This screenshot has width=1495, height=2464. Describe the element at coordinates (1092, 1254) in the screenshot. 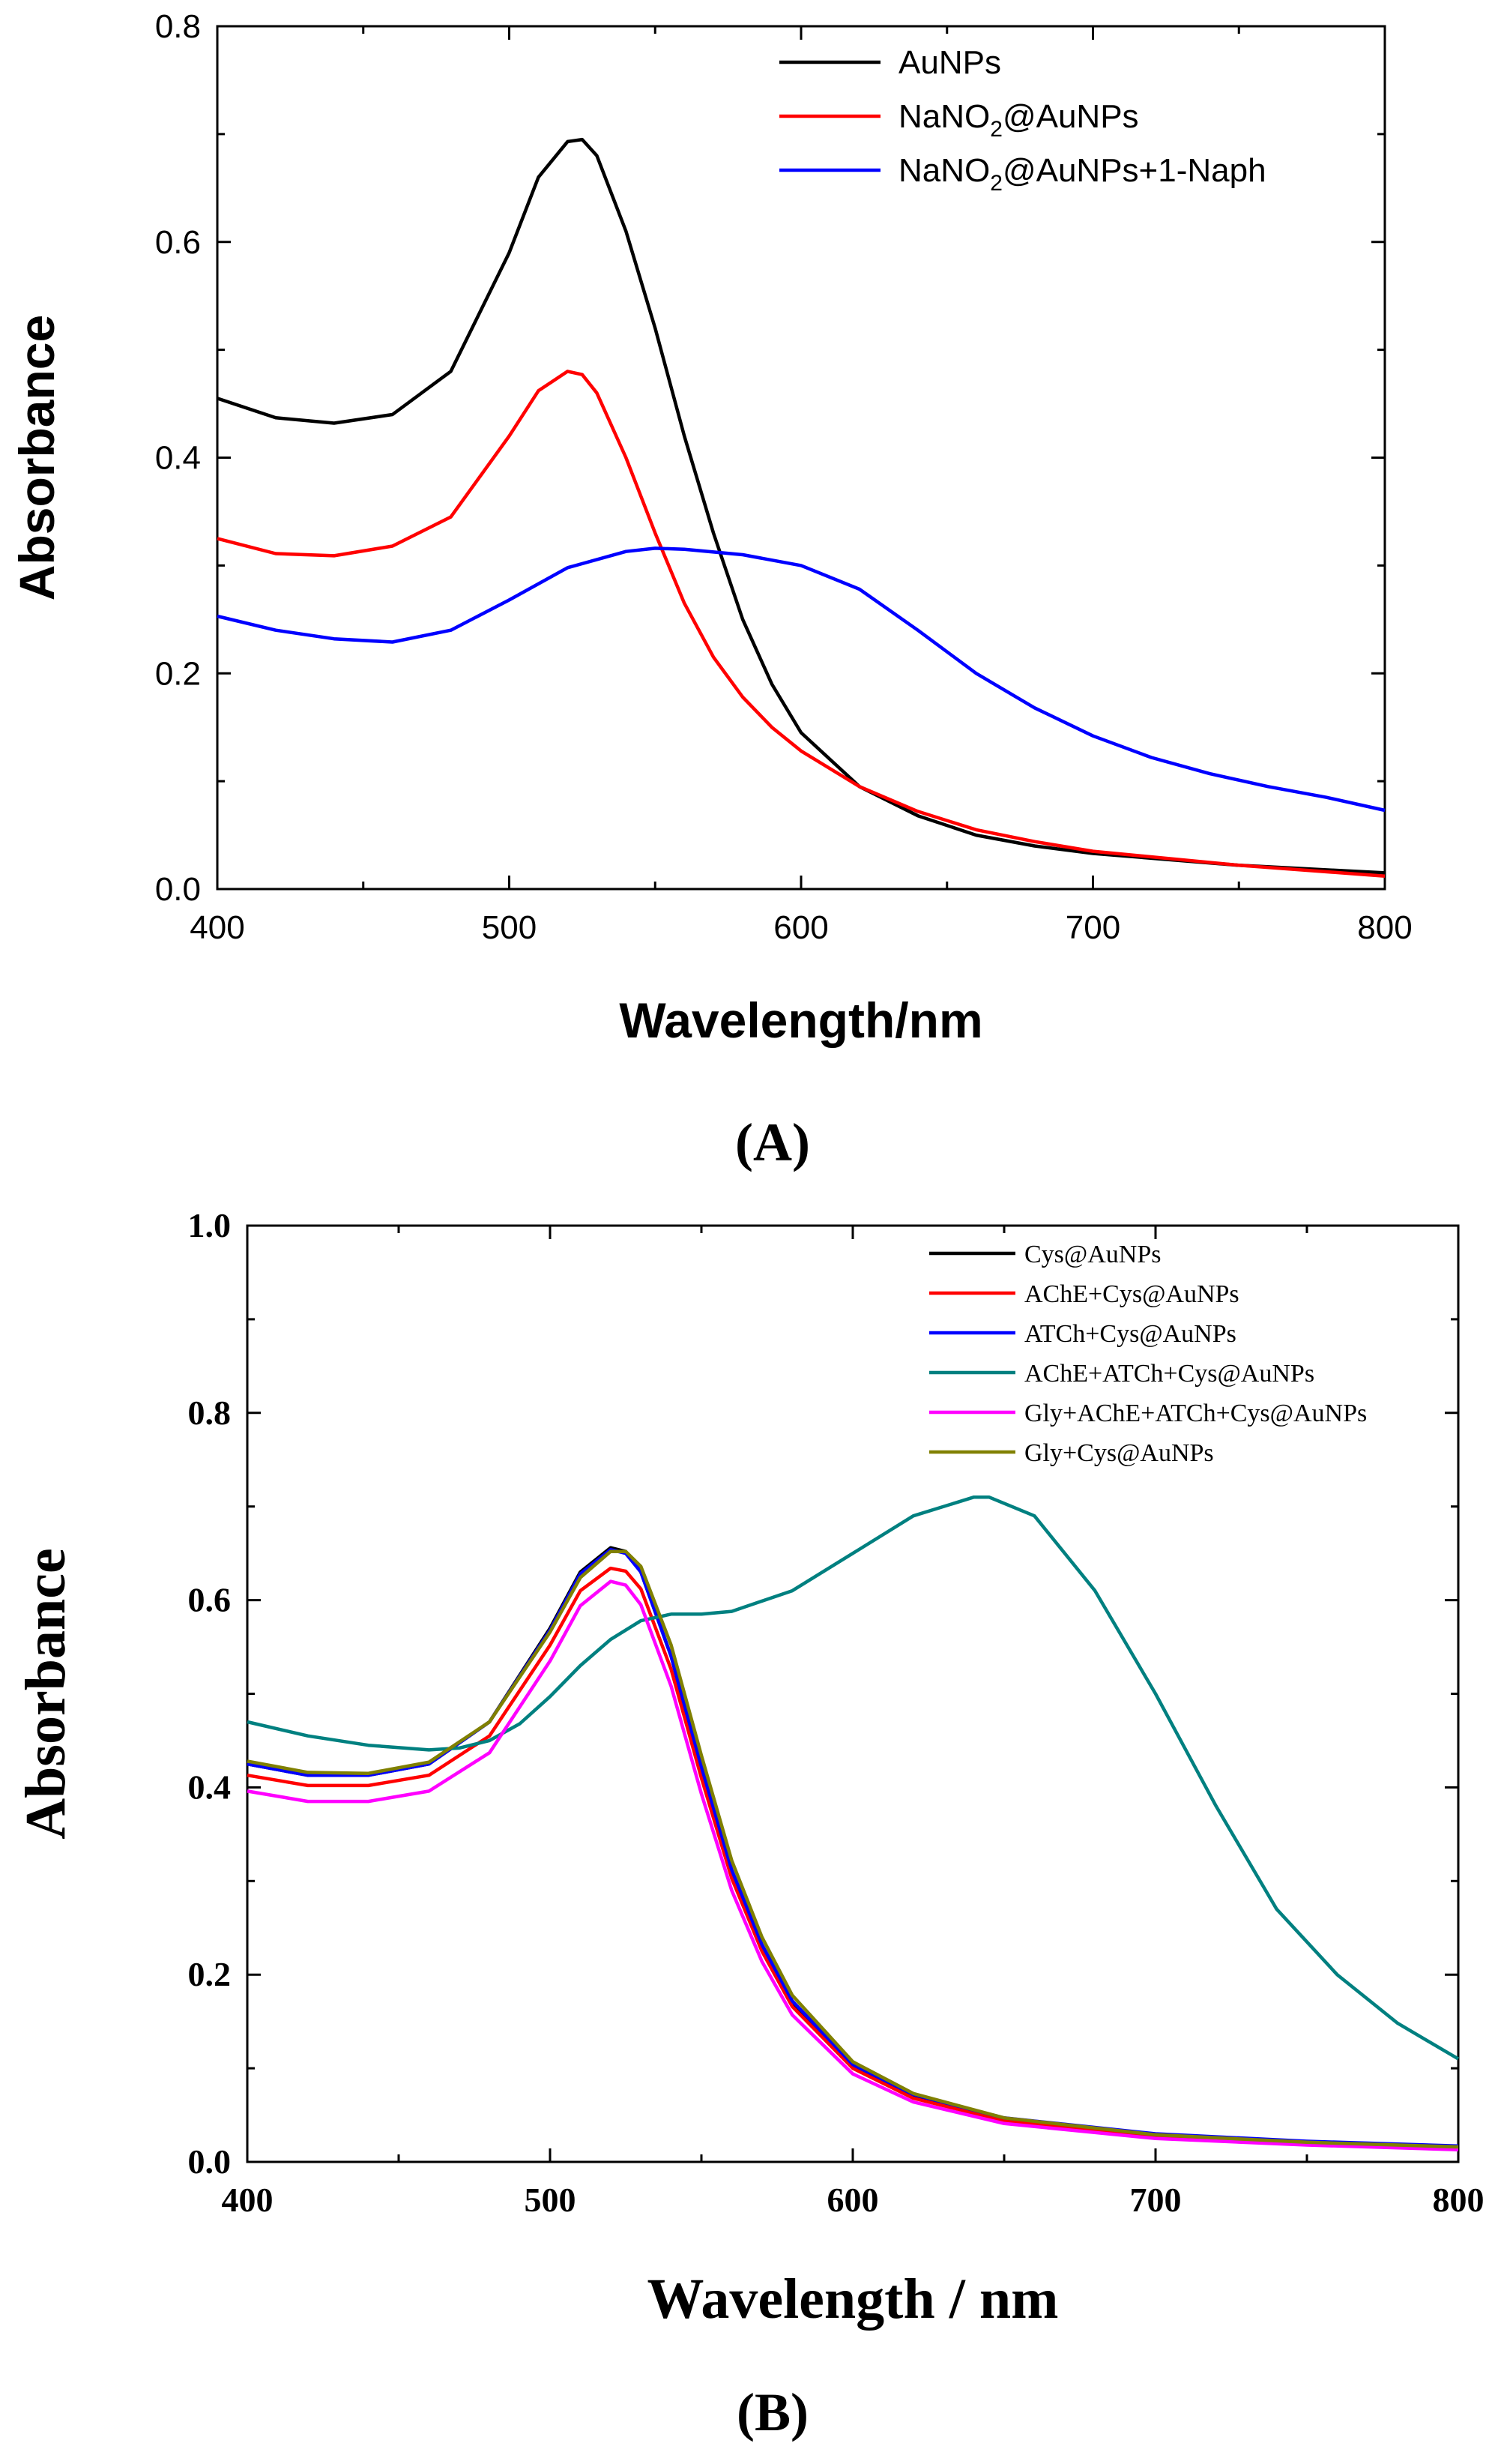

I see `legend-label-1: Cys@AuNPs` at that location.